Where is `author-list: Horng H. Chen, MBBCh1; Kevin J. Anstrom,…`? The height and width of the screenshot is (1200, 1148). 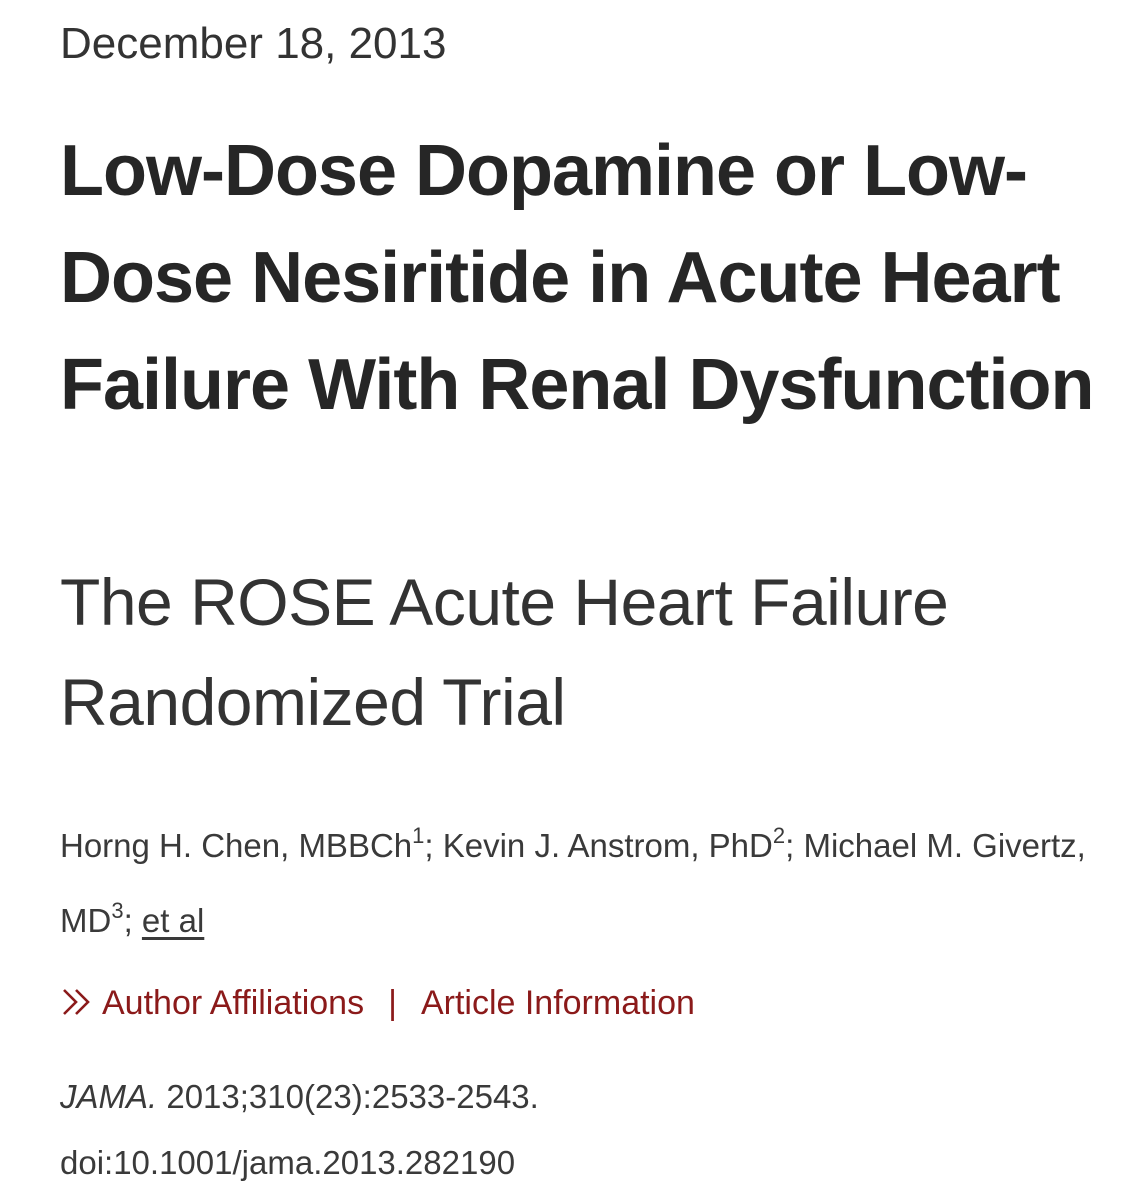 author-list: Horng H. Chen, MBBCh1; Kevin J. Anstrom,… is located at coordinates (580, 883).